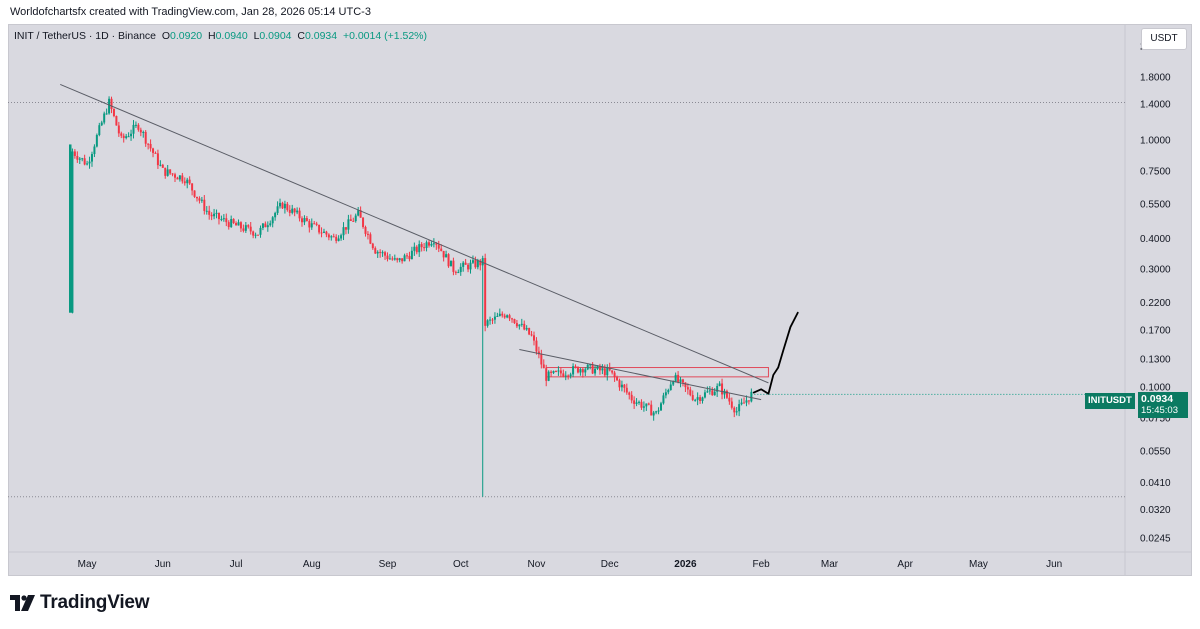  I want to click on currency-button: USDT, so click(1164, 39).